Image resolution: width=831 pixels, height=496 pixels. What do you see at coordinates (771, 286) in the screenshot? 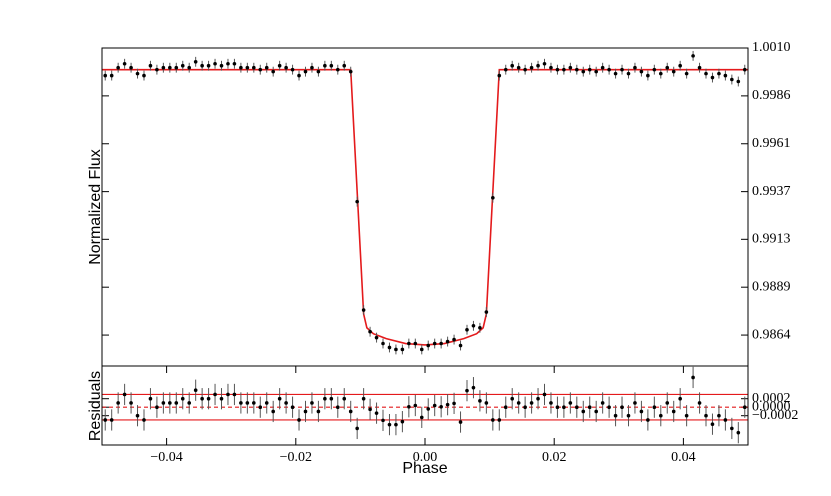
I see `y-tick-label: 0.9889` at bounding box center [771, 286].